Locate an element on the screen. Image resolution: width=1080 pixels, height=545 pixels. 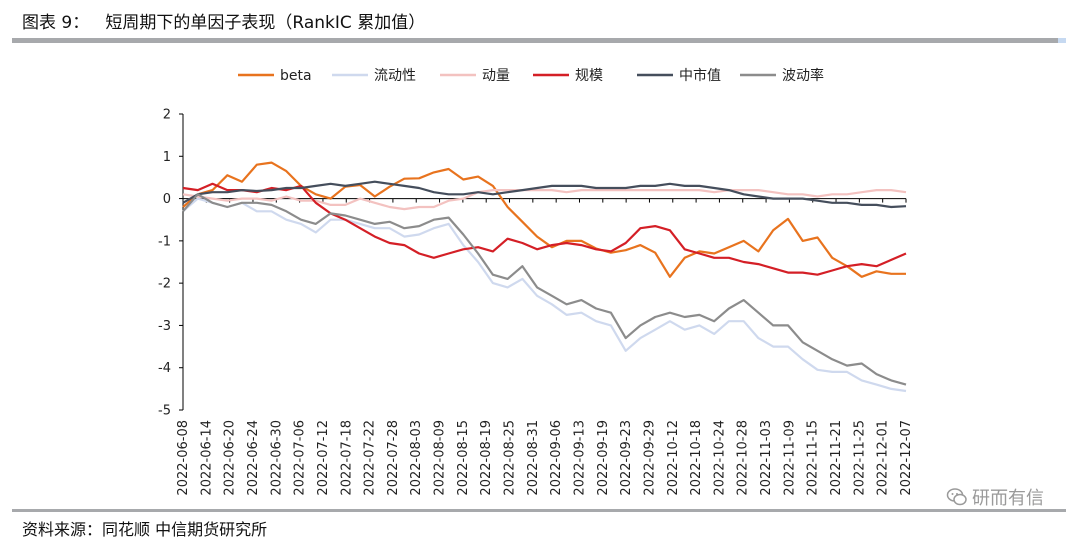
x-tick-label: 2022-11-21 is located at coordinates (836, 458).